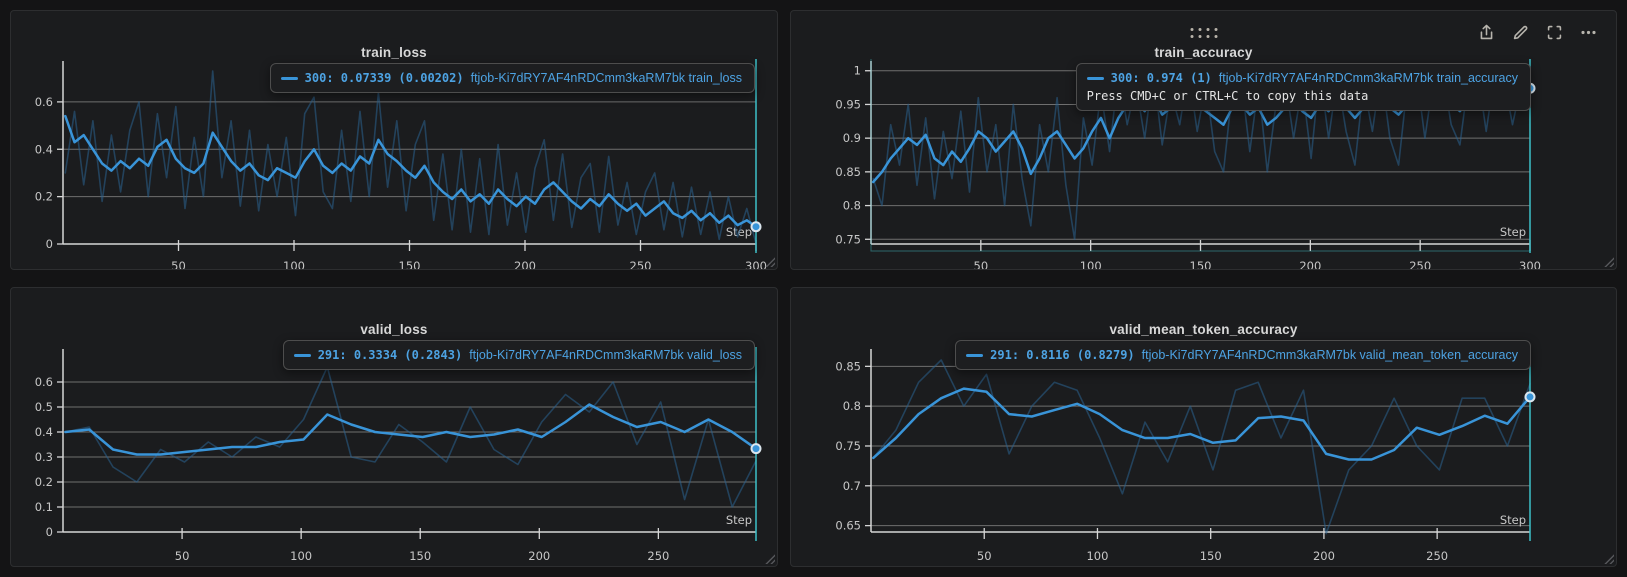  I want to click on svg-text: 0.95, so click(848, 104).